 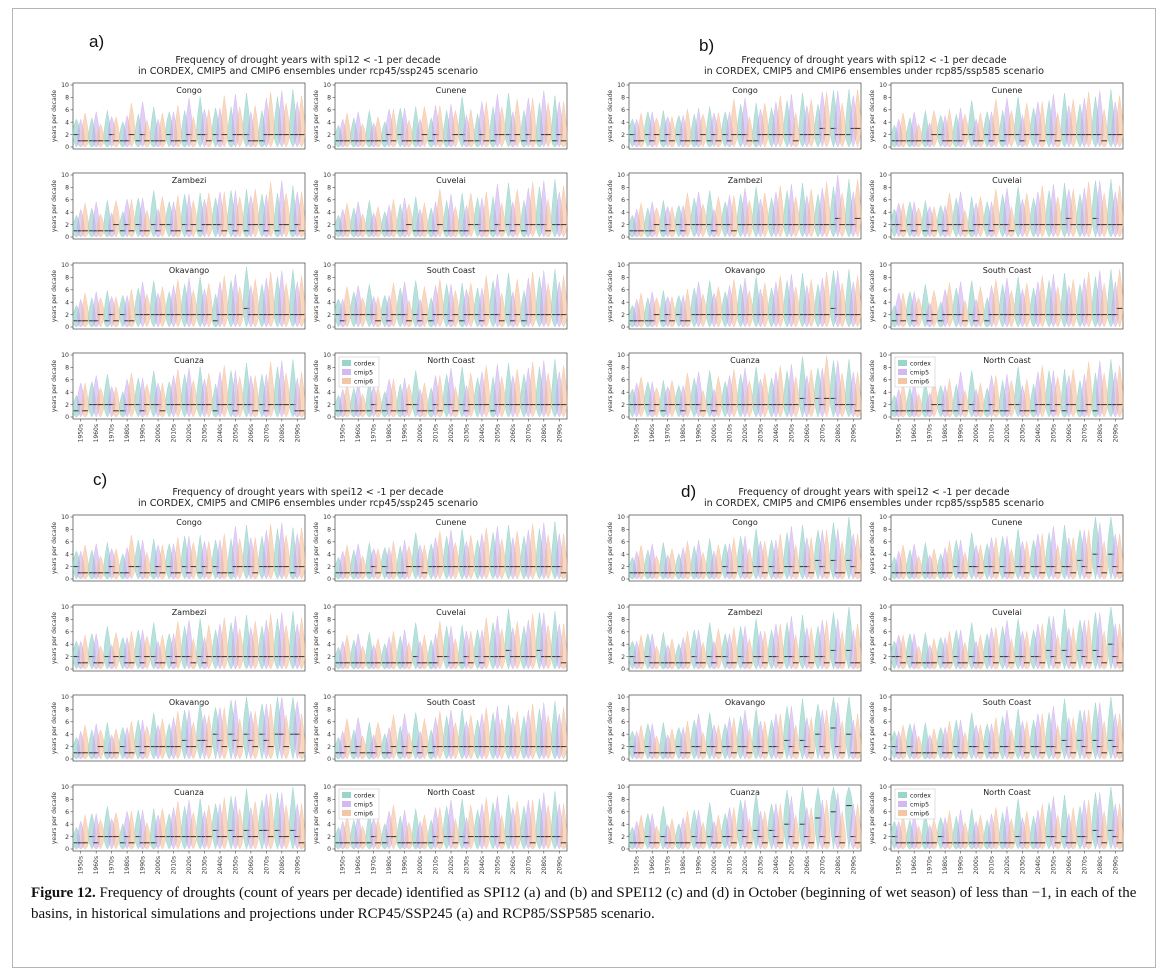 I want to click on legend-label-cmip5: cmip5, so click(x=919, y=373).